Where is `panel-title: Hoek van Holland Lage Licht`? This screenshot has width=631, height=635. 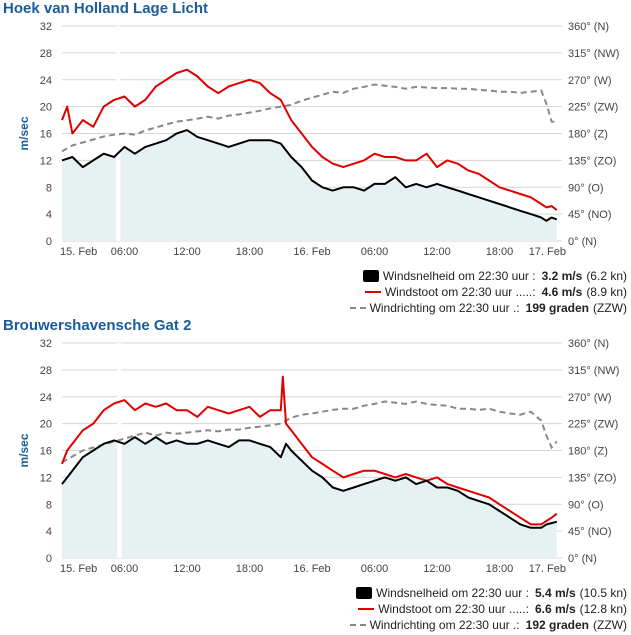
panel-title: Hoek van Holland Lage Licht is located at coordinates (106, 8).